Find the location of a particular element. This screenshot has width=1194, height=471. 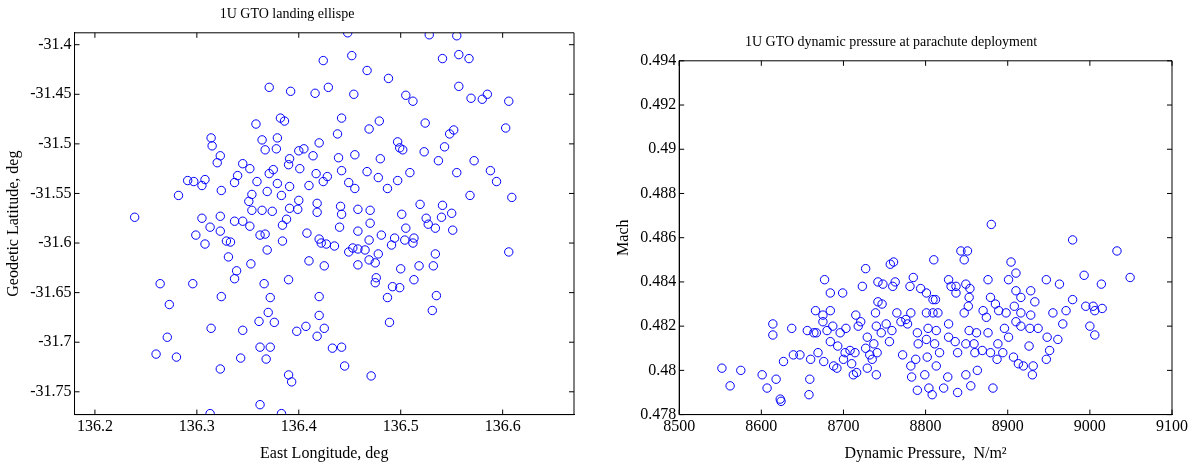

chart-title: 1U GTO landing ellispe is located at coordinates (287, 14).